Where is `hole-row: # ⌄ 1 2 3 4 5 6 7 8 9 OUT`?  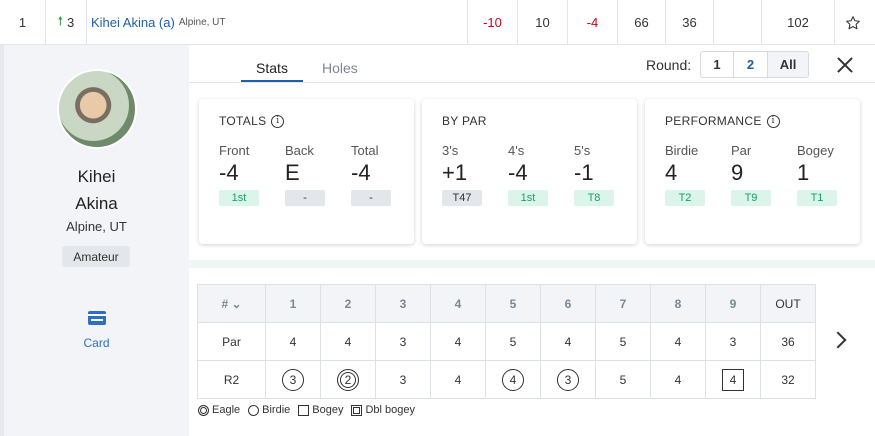 hole-row: # ⌄ 1 2 3 4 5 6 7 8 9 OUT is located at coordinates (506, 303).